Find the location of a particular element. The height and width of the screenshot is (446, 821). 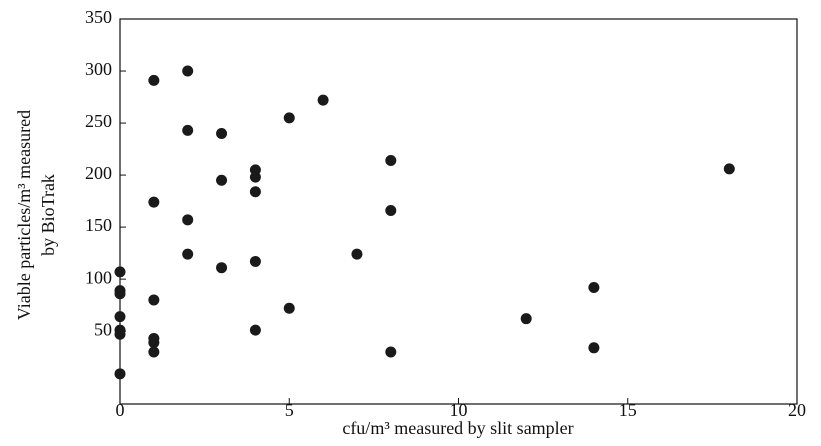

y-tick-label: 100 is located at coordinates (98, 277).